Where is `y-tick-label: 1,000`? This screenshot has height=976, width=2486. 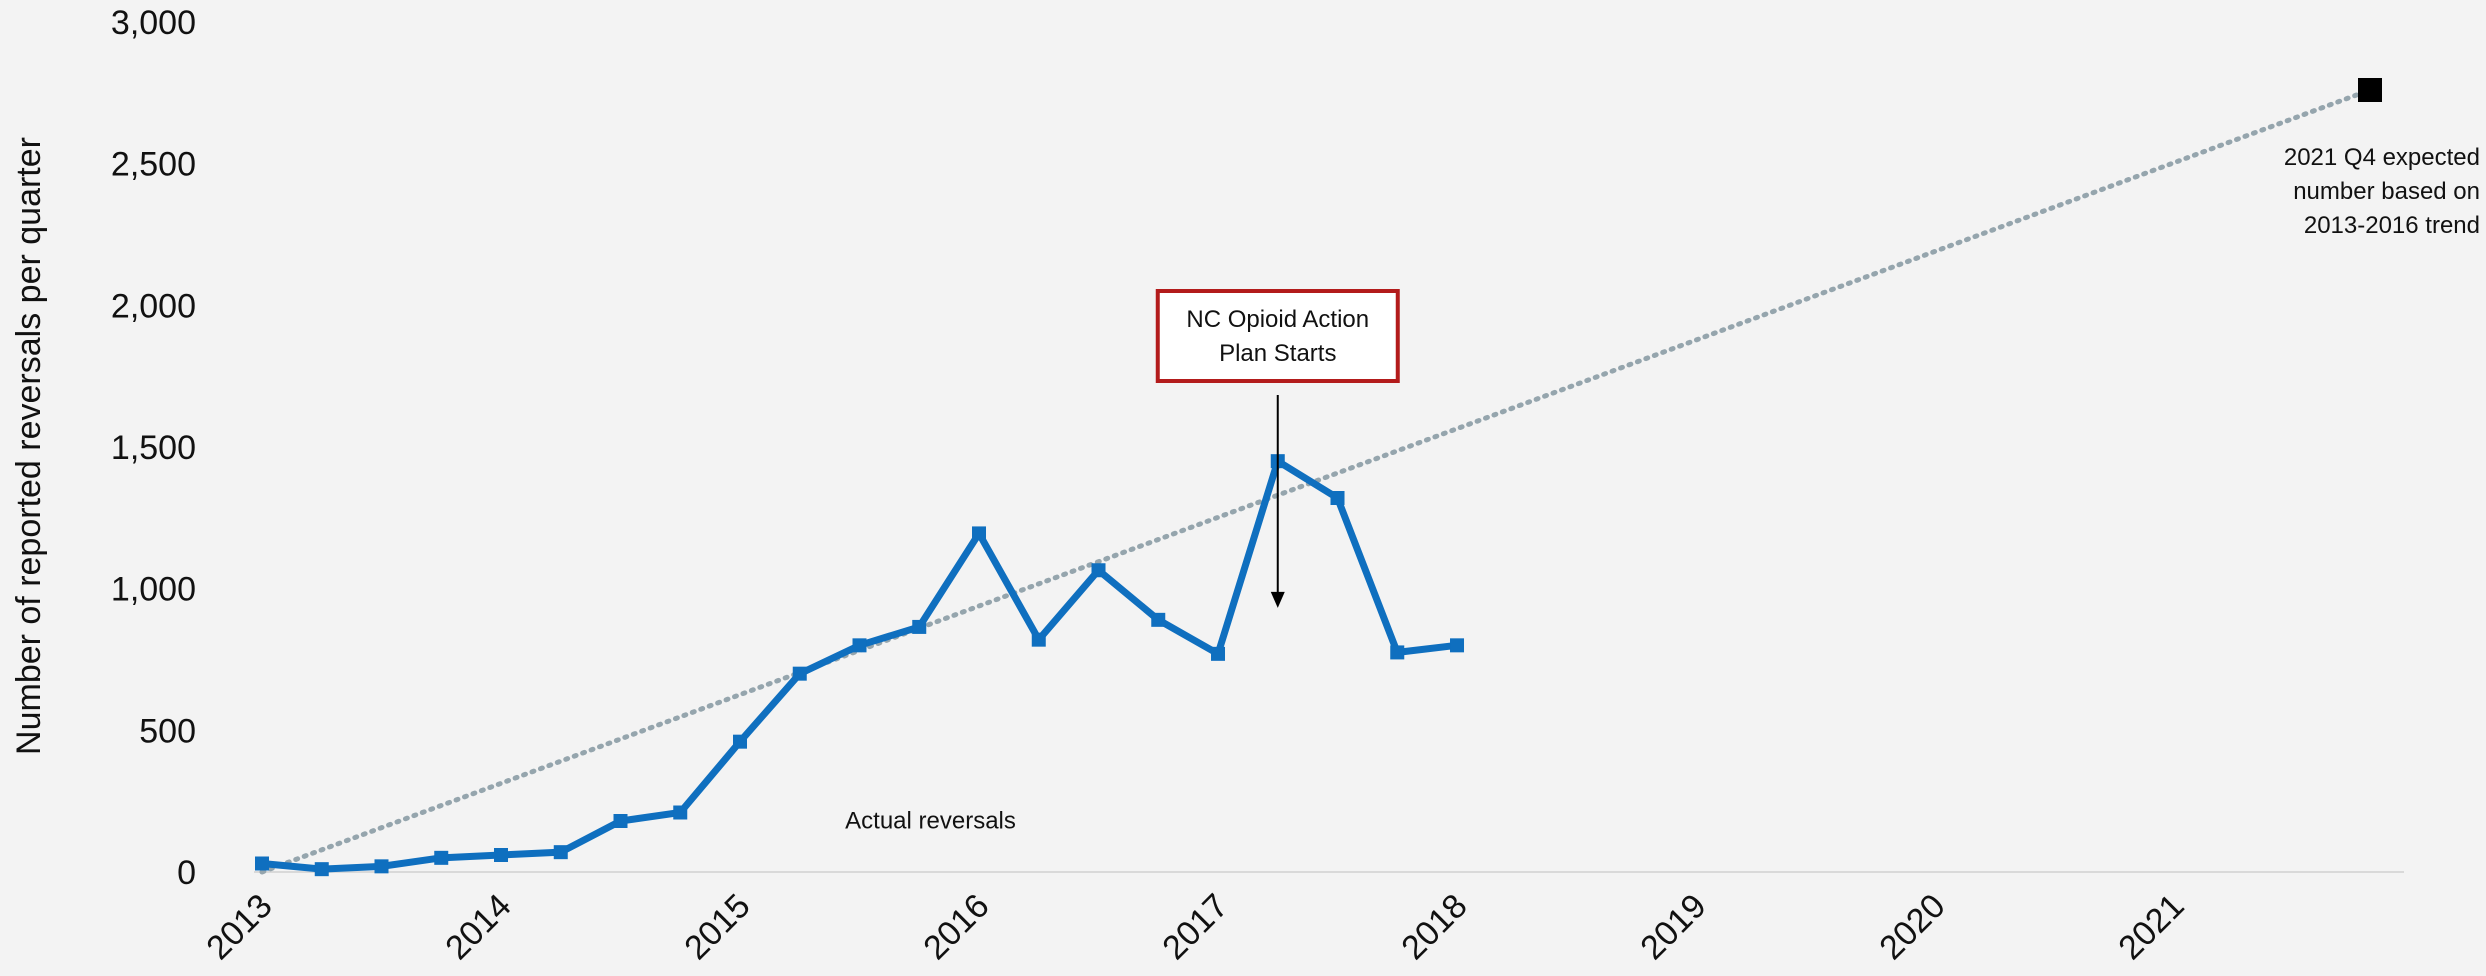 y-tick-label: 1,000 is located at coordinates (153, 590).